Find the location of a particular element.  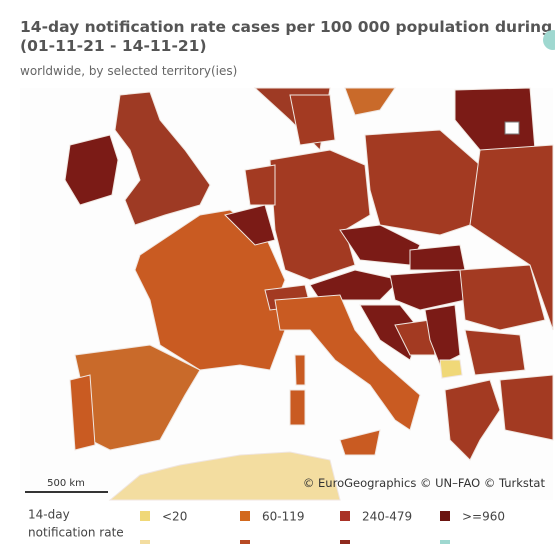

africa is located at coordinates (224, 476).